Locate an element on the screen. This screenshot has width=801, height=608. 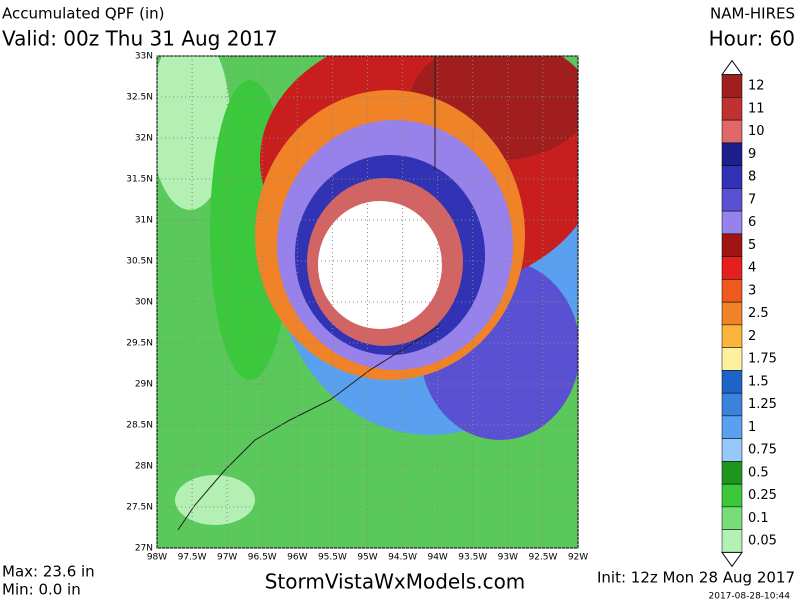
colorbar-label: 1.25 is located at coordinates (762, 404).